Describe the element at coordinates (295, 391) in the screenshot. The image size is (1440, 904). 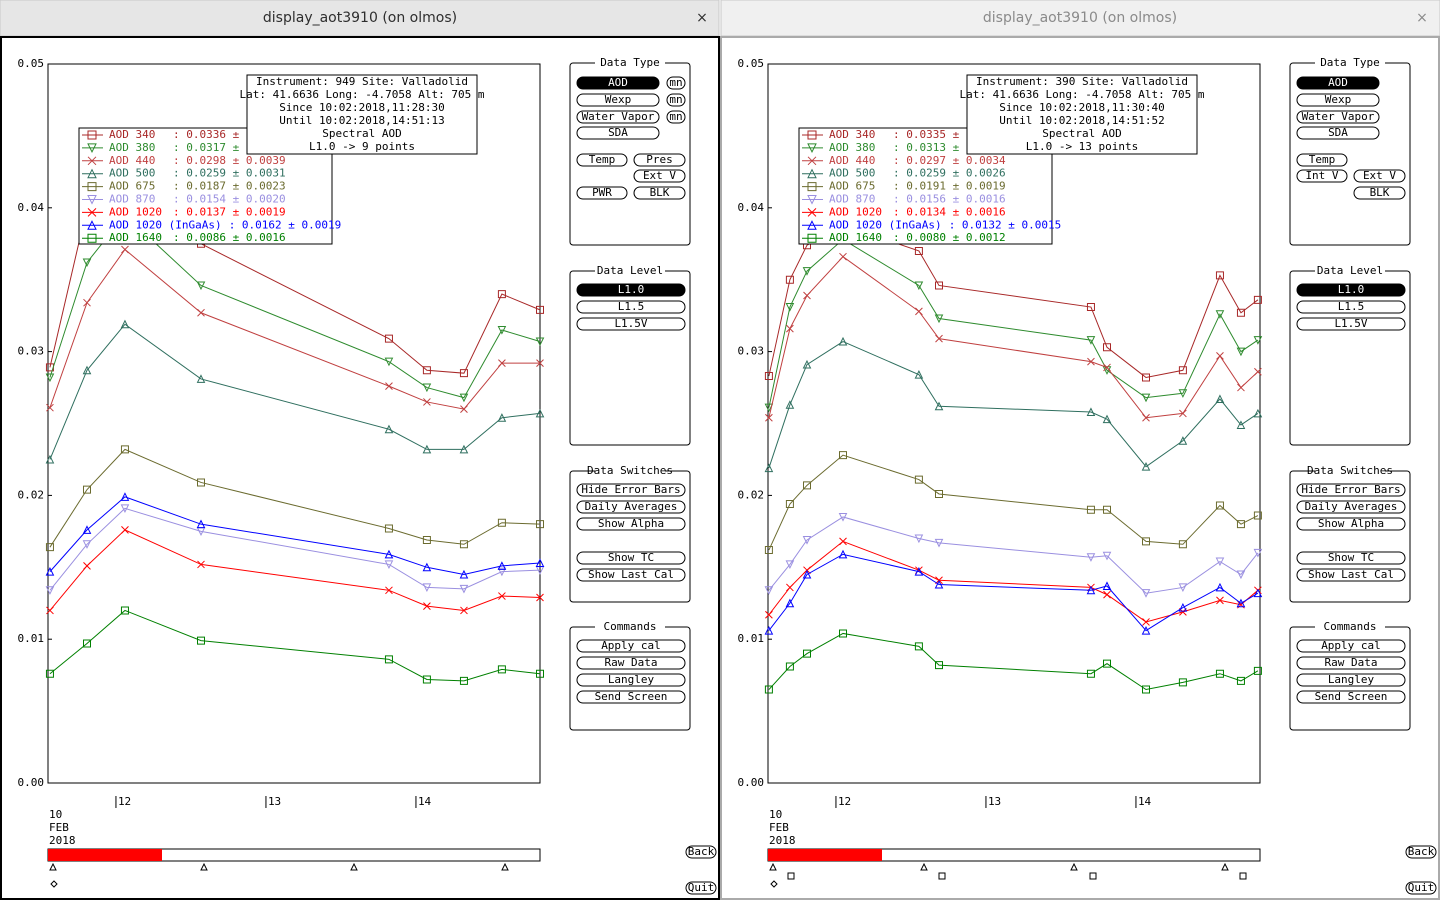
I see `series-line` at that location.